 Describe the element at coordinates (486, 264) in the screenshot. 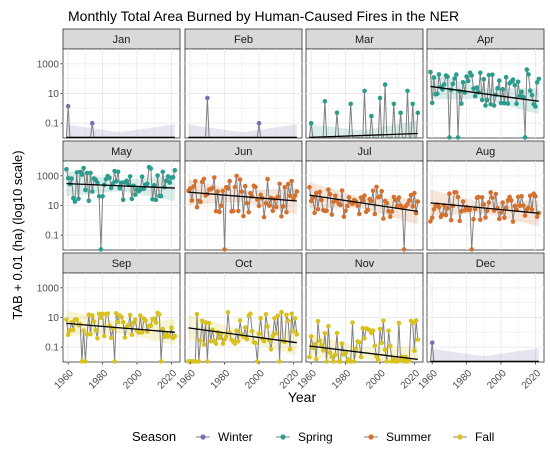

I see `facet-label: Dec` at that location.